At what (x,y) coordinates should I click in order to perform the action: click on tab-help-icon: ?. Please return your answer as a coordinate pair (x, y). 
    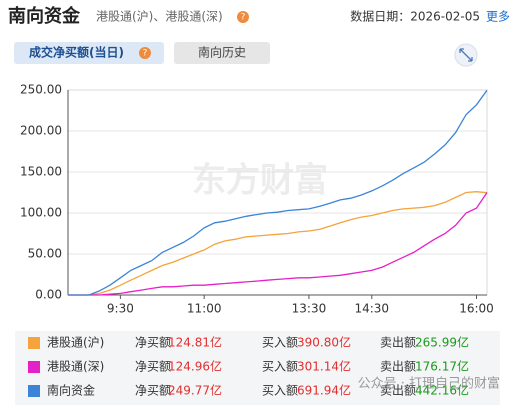
    Looking at the image, I should click on (145, 53).